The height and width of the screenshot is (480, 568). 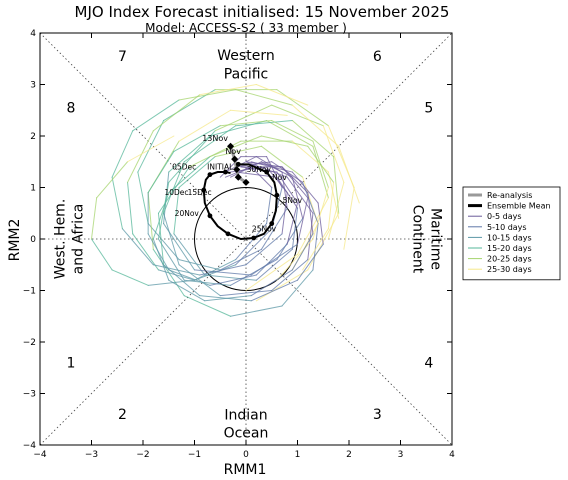 What do you see at coordinates (293, 200) in the screenshot?
I see `ensemble-mean-date-label: 5Nov` at bounding box center [293, 200].